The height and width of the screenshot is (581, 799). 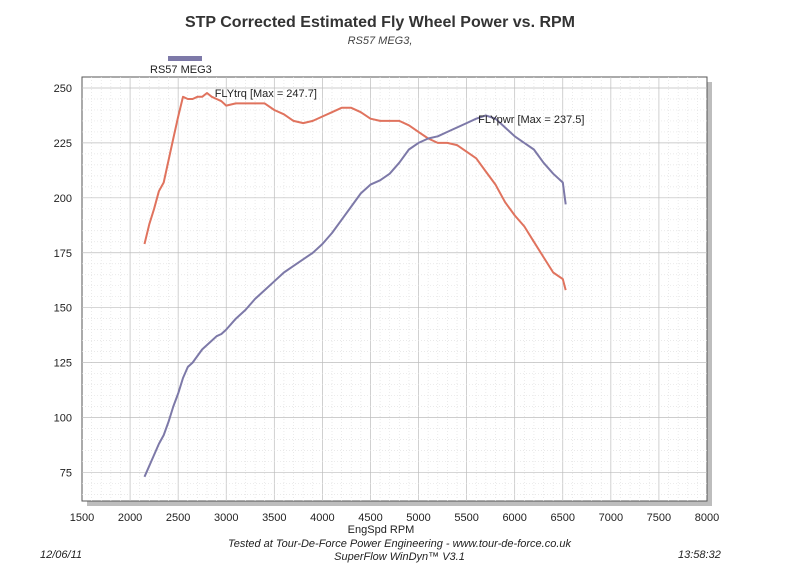 I want to click on x-tick-label: 7500, so click(x=659, y=518).